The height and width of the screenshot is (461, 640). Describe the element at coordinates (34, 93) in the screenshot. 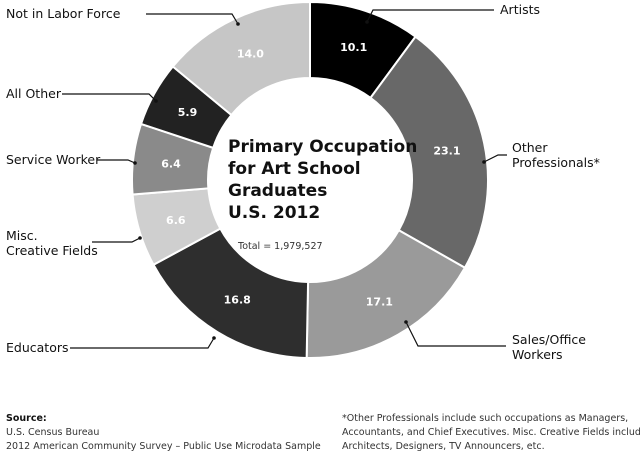

I see `category-label: All Other` at that location.